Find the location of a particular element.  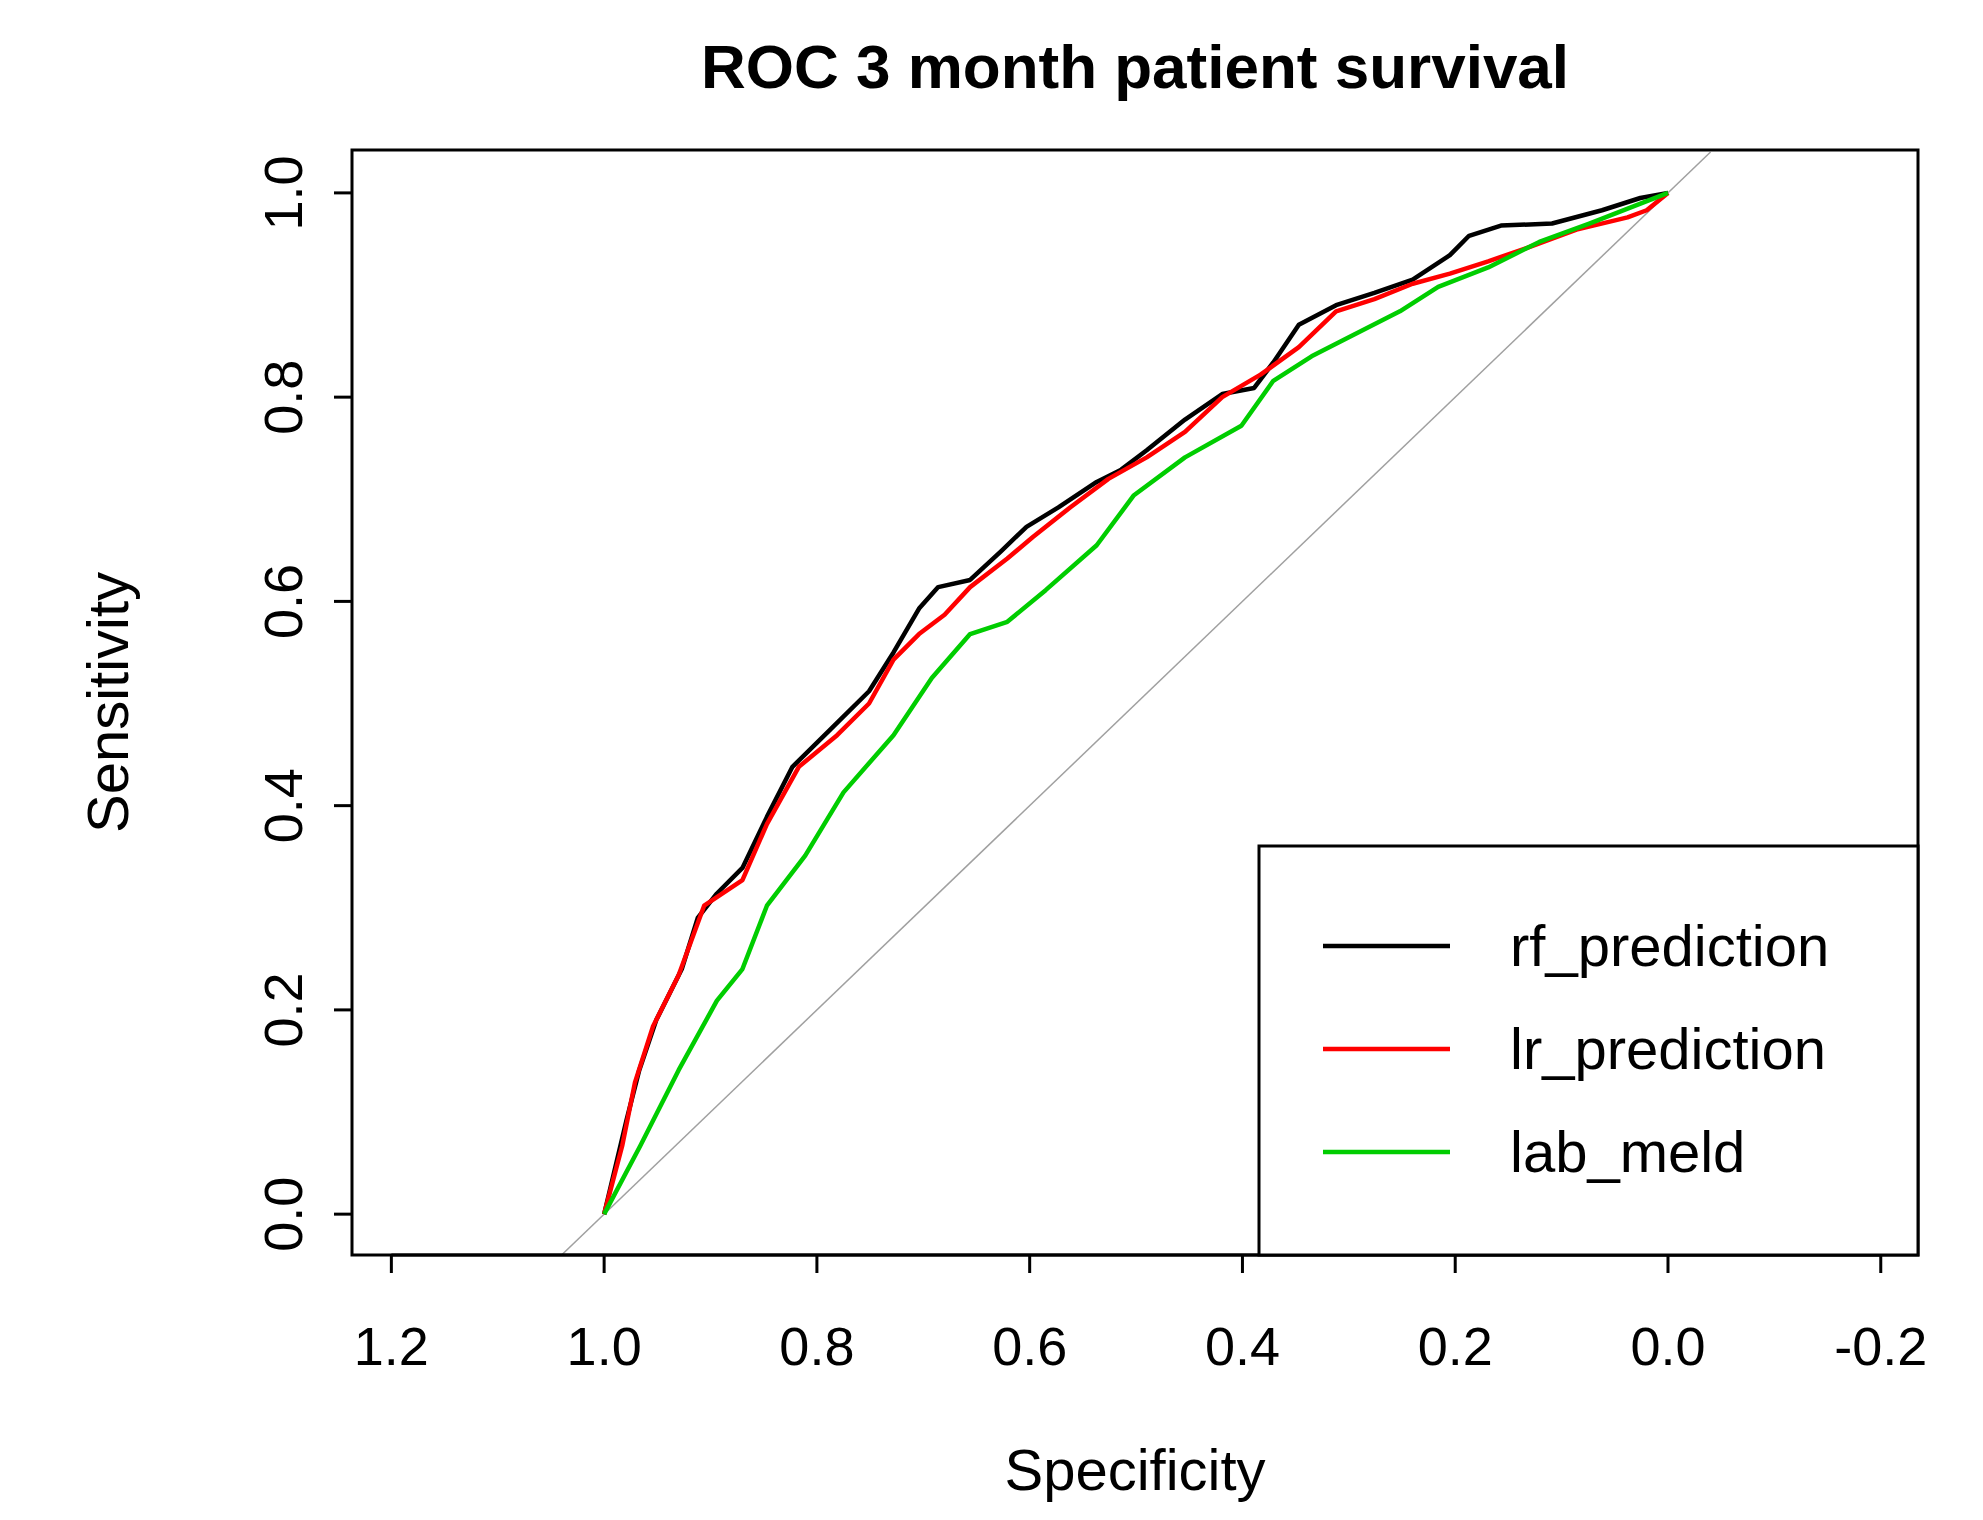

y-tick-label: 0.4 is located at coordinates (283, 806).